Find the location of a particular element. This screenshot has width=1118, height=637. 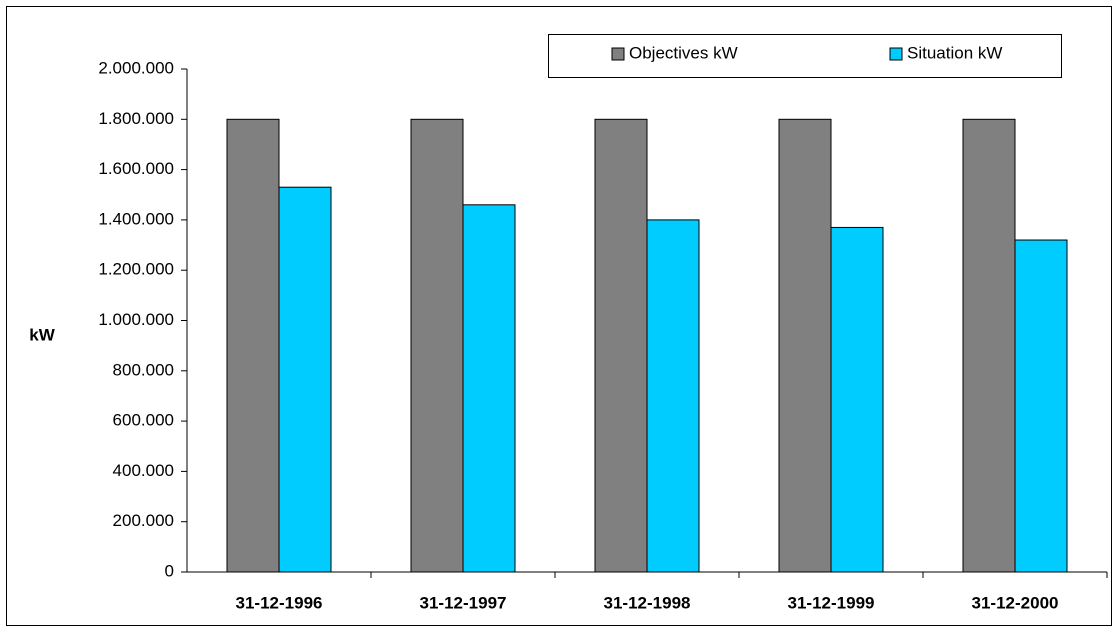

legend-label: Situation kW is located at coordinates (954, 52).